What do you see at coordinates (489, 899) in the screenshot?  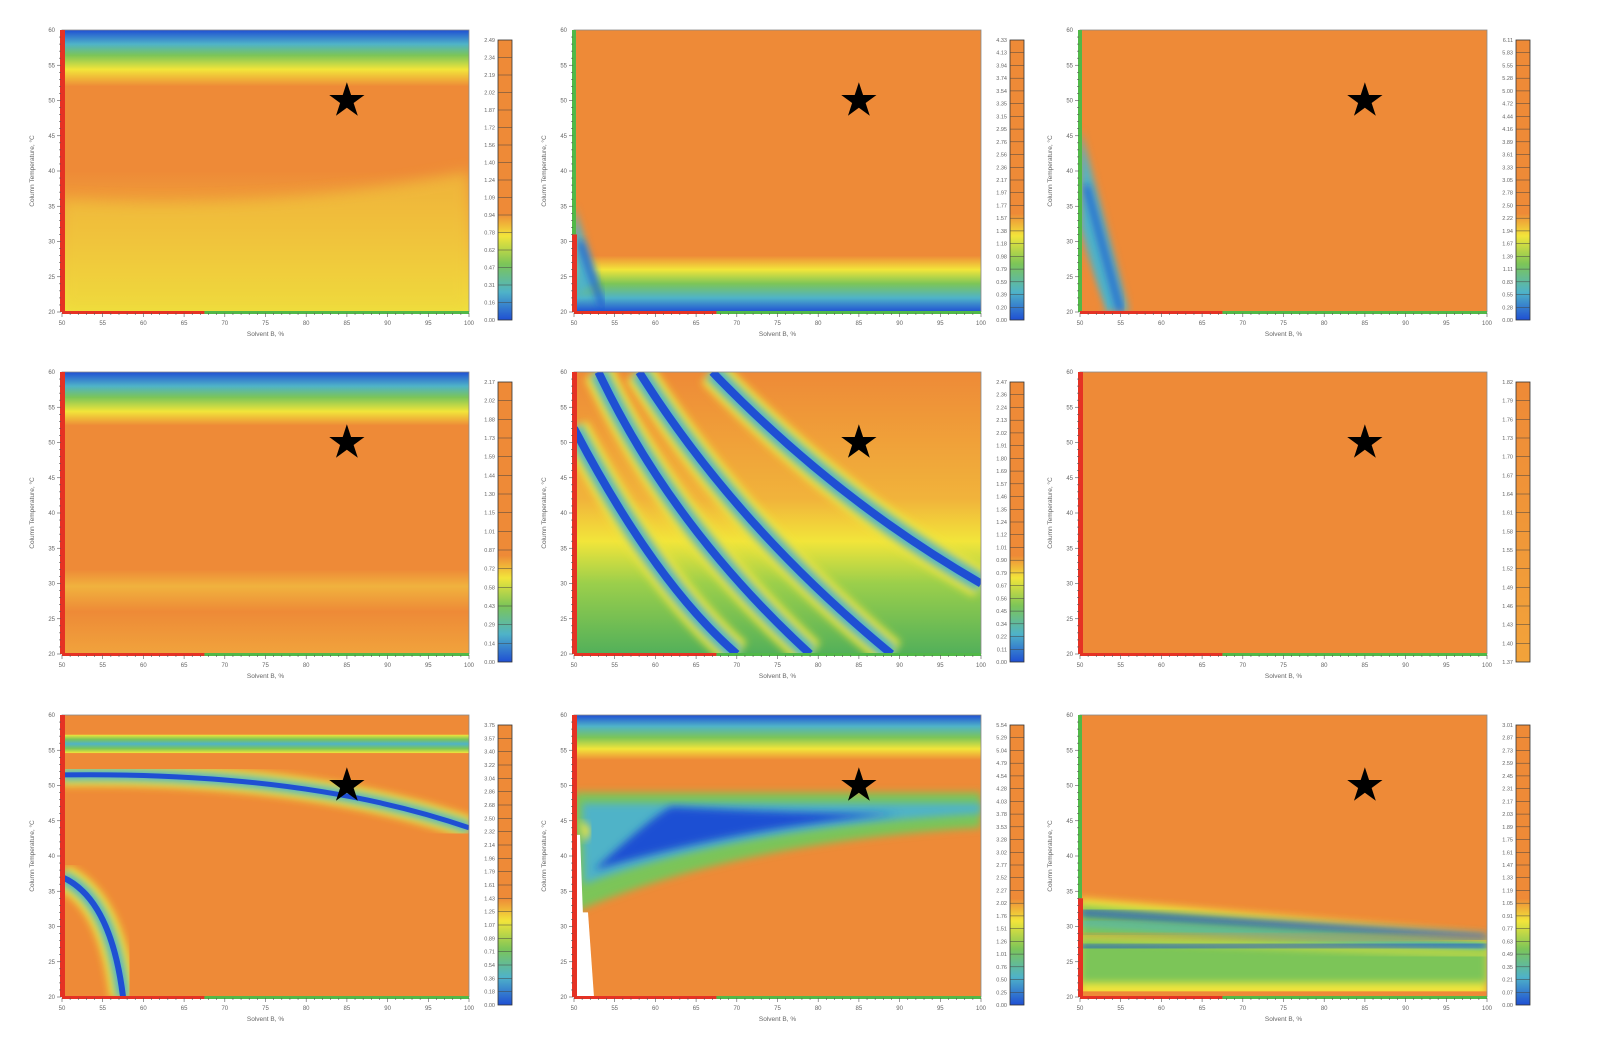 I see `colorbar-tick-label: 1.43` at bounding box center [489, 899].